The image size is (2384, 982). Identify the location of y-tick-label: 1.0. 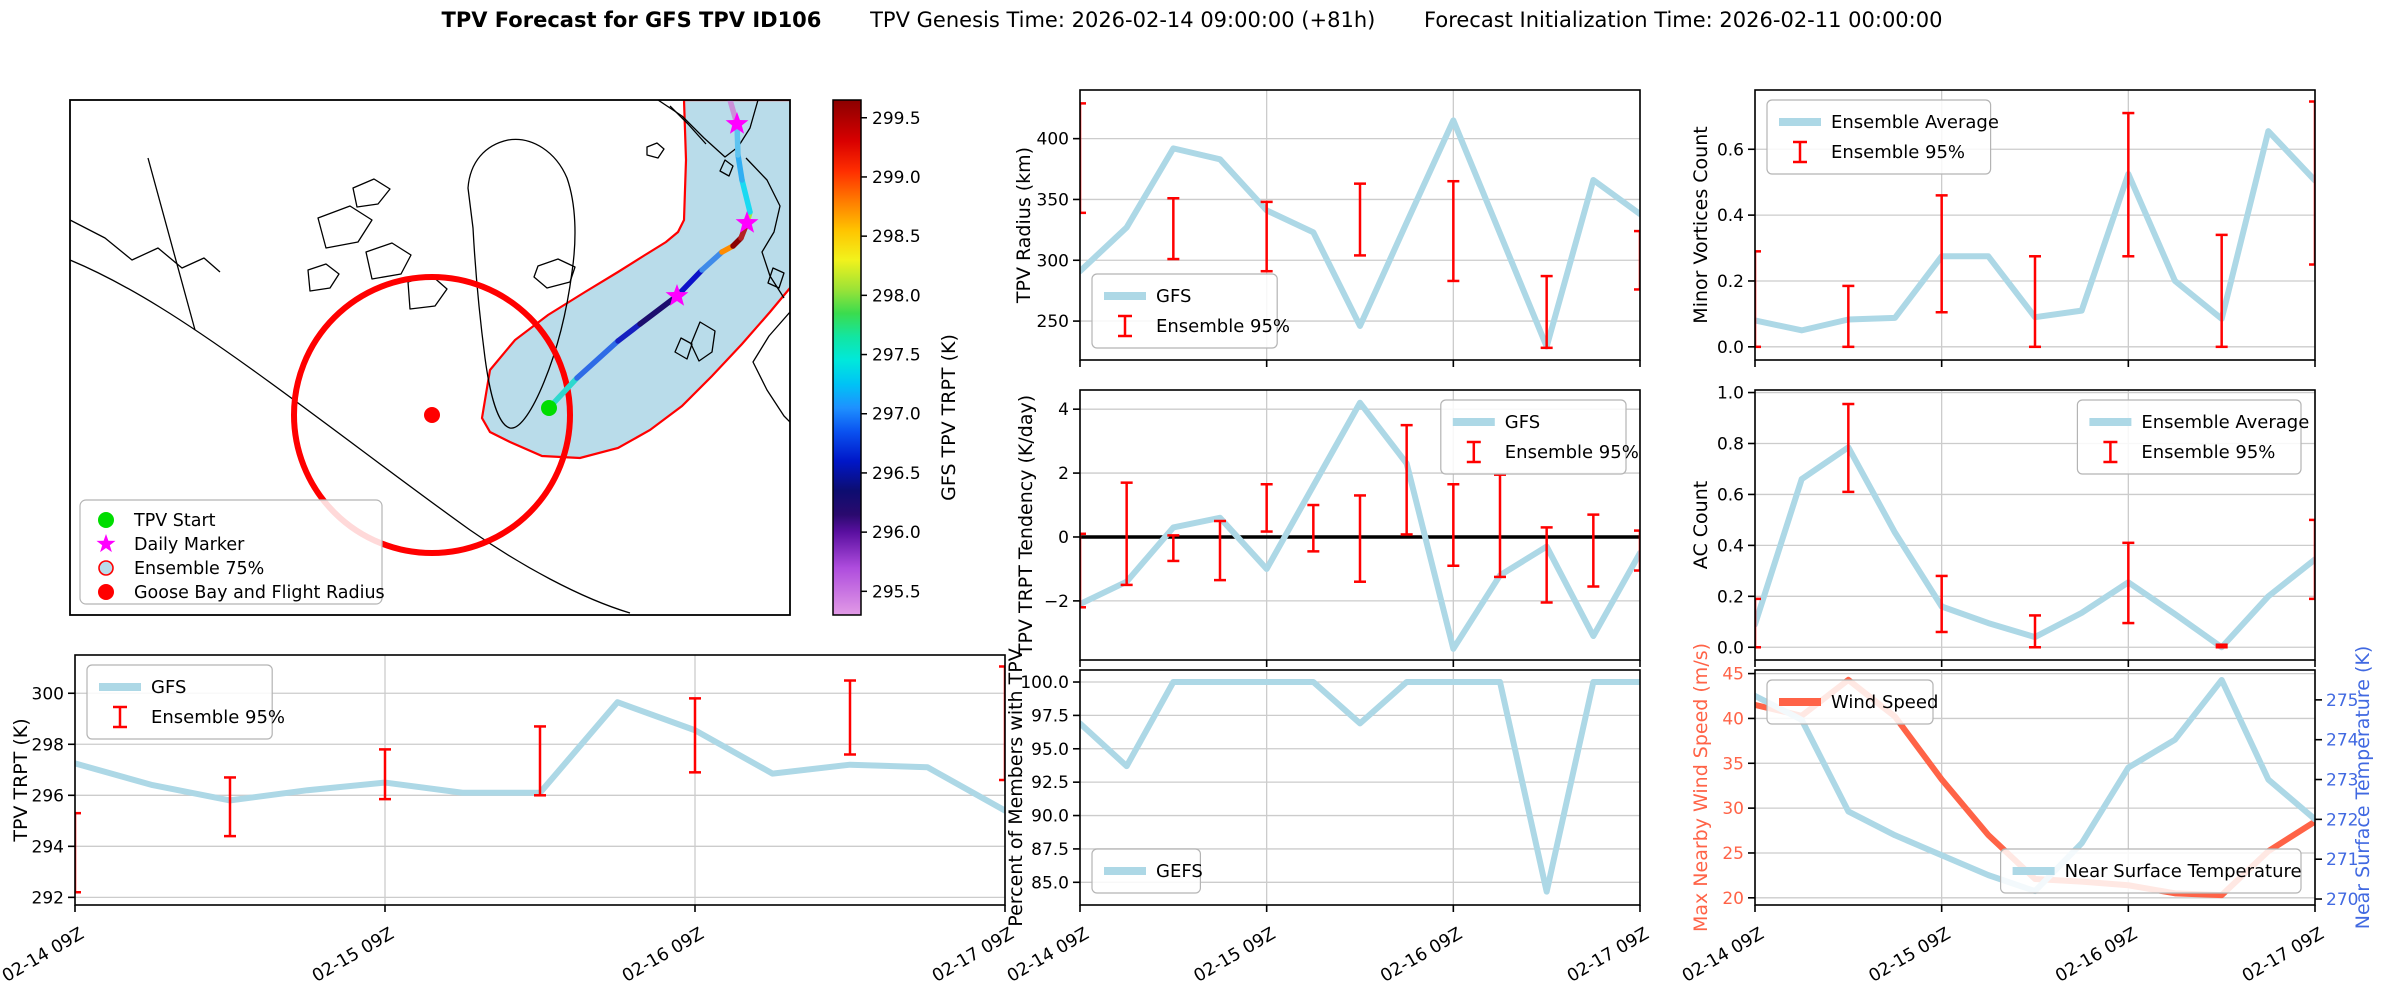
(1730, 394).